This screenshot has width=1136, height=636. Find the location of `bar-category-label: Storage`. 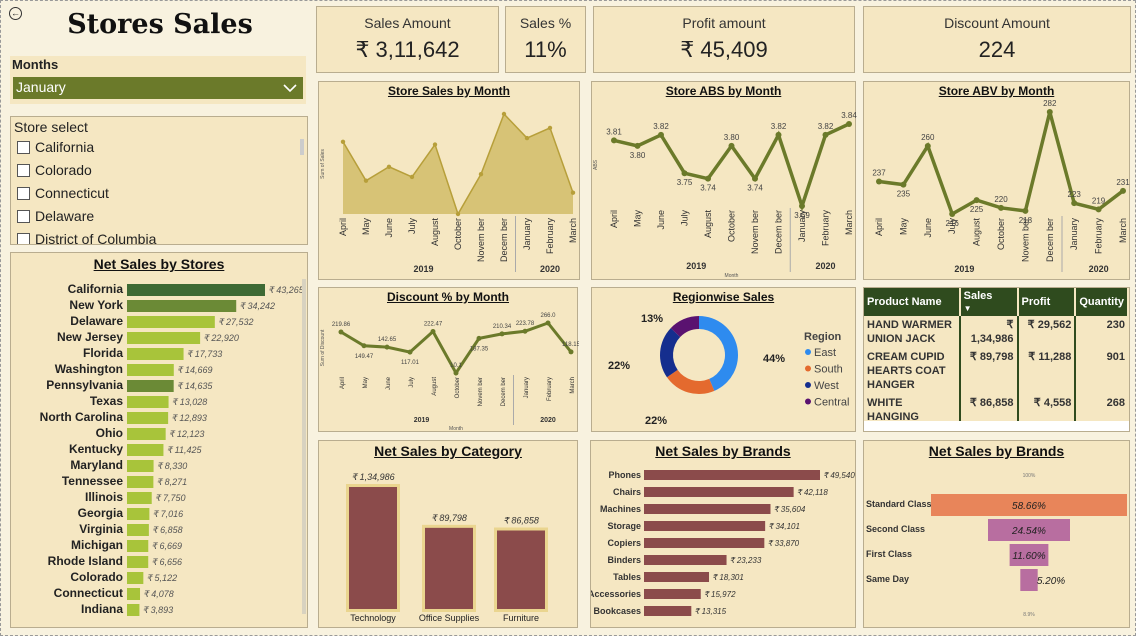

bar-category-label: Storage is located at coordinates (624, 526).